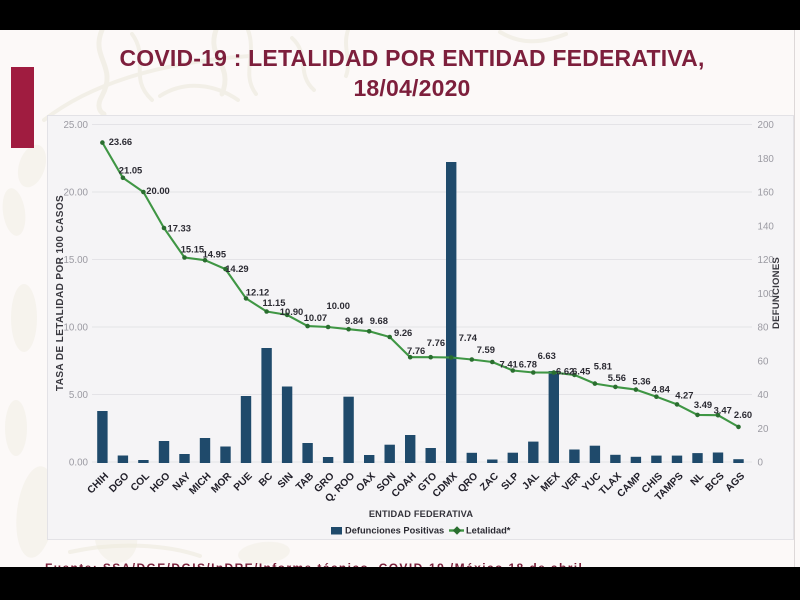 Image resolution: width=800 pixels, height=600 pixels. What do you see at coordinates (468, 483) in the screenshot?
I see `svg-text: QRO` at bounding box center [468, 483].